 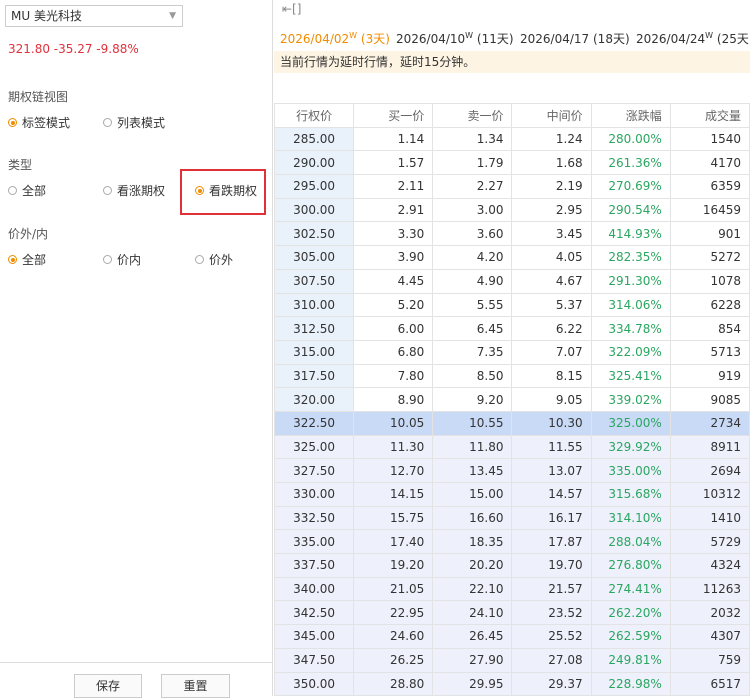 What do you see at coordinates (134, 122) in the screenshot?
I see `radio-option: 列表模式` at bounding box center [134, 122].